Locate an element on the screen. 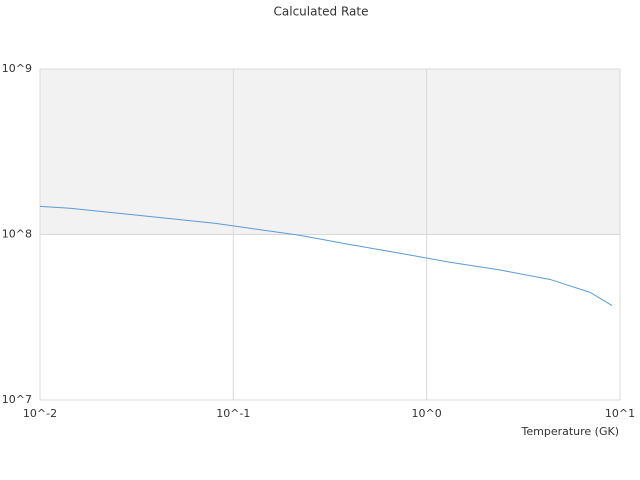 Image resolution: width=640 pixels, height=480 pixels. x-tick-label: 10^0 is located at coordinates (427, 413).